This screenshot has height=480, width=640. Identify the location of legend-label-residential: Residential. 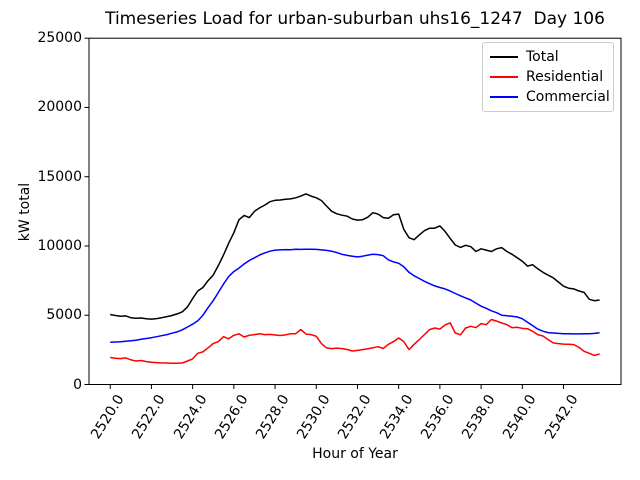
(565, 77).